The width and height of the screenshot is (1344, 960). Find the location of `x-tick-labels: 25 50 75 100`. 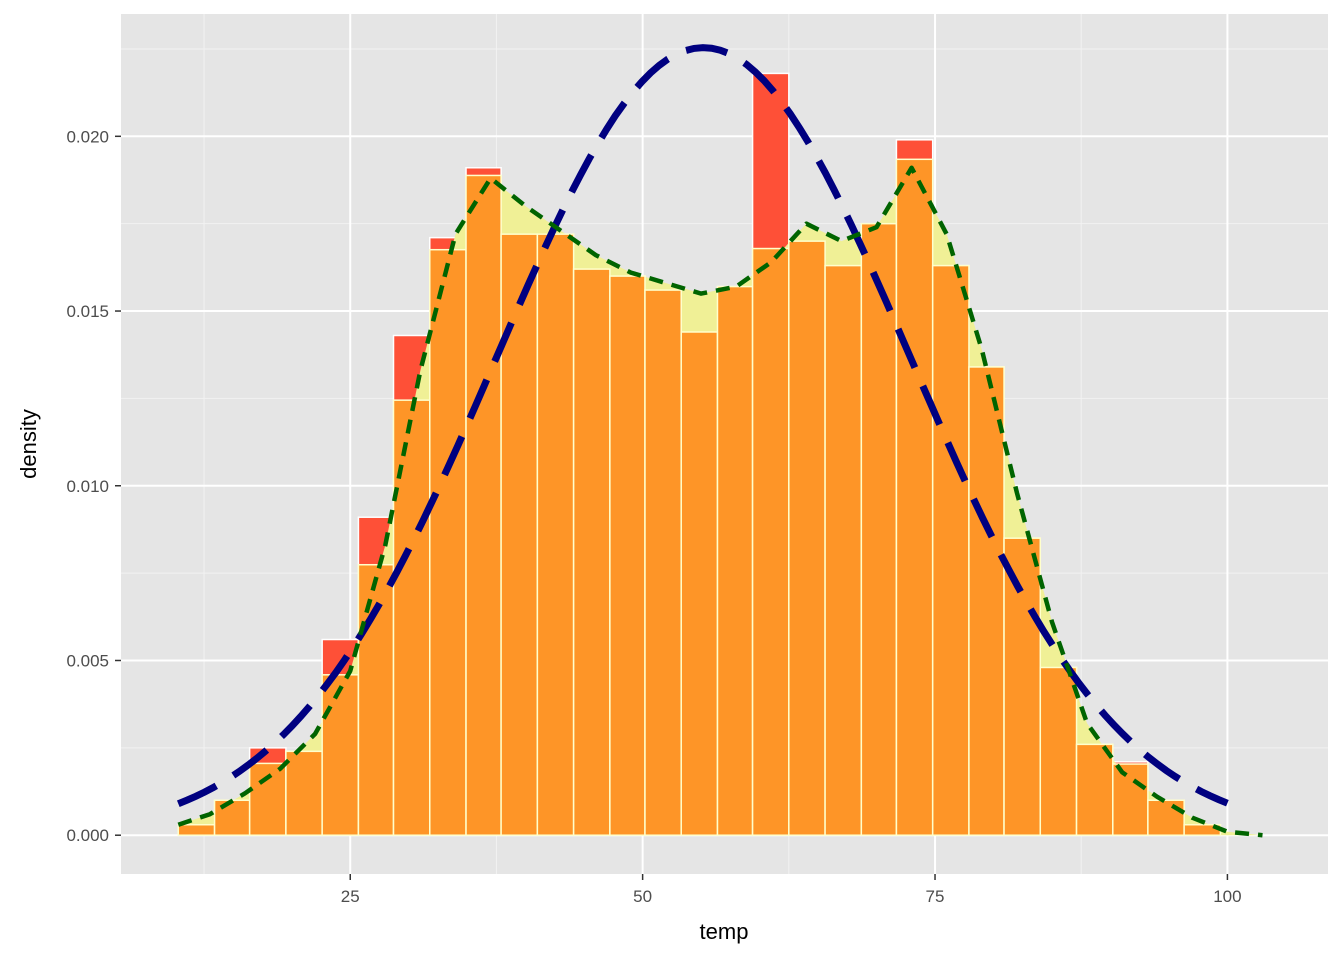

x-tick-labels: 25 50 75 100 is located at coordinates (791, 896).